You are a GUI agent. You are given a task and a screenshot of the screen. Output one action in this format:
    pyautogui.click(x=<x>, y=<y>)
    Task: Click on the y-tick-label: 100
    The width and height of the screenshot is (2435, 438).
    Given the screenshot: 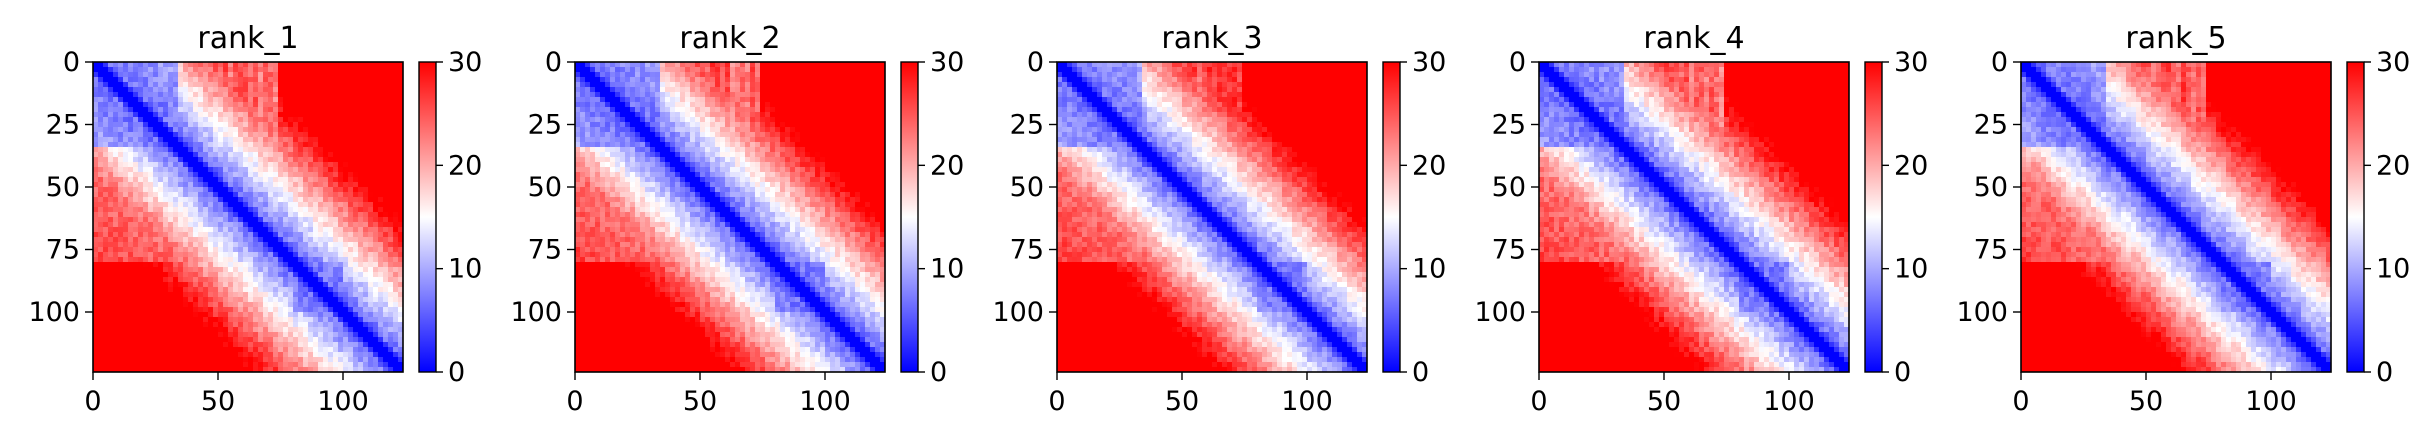 What is the action you would take?
    pyautogui.click(x=54, y=312)
    